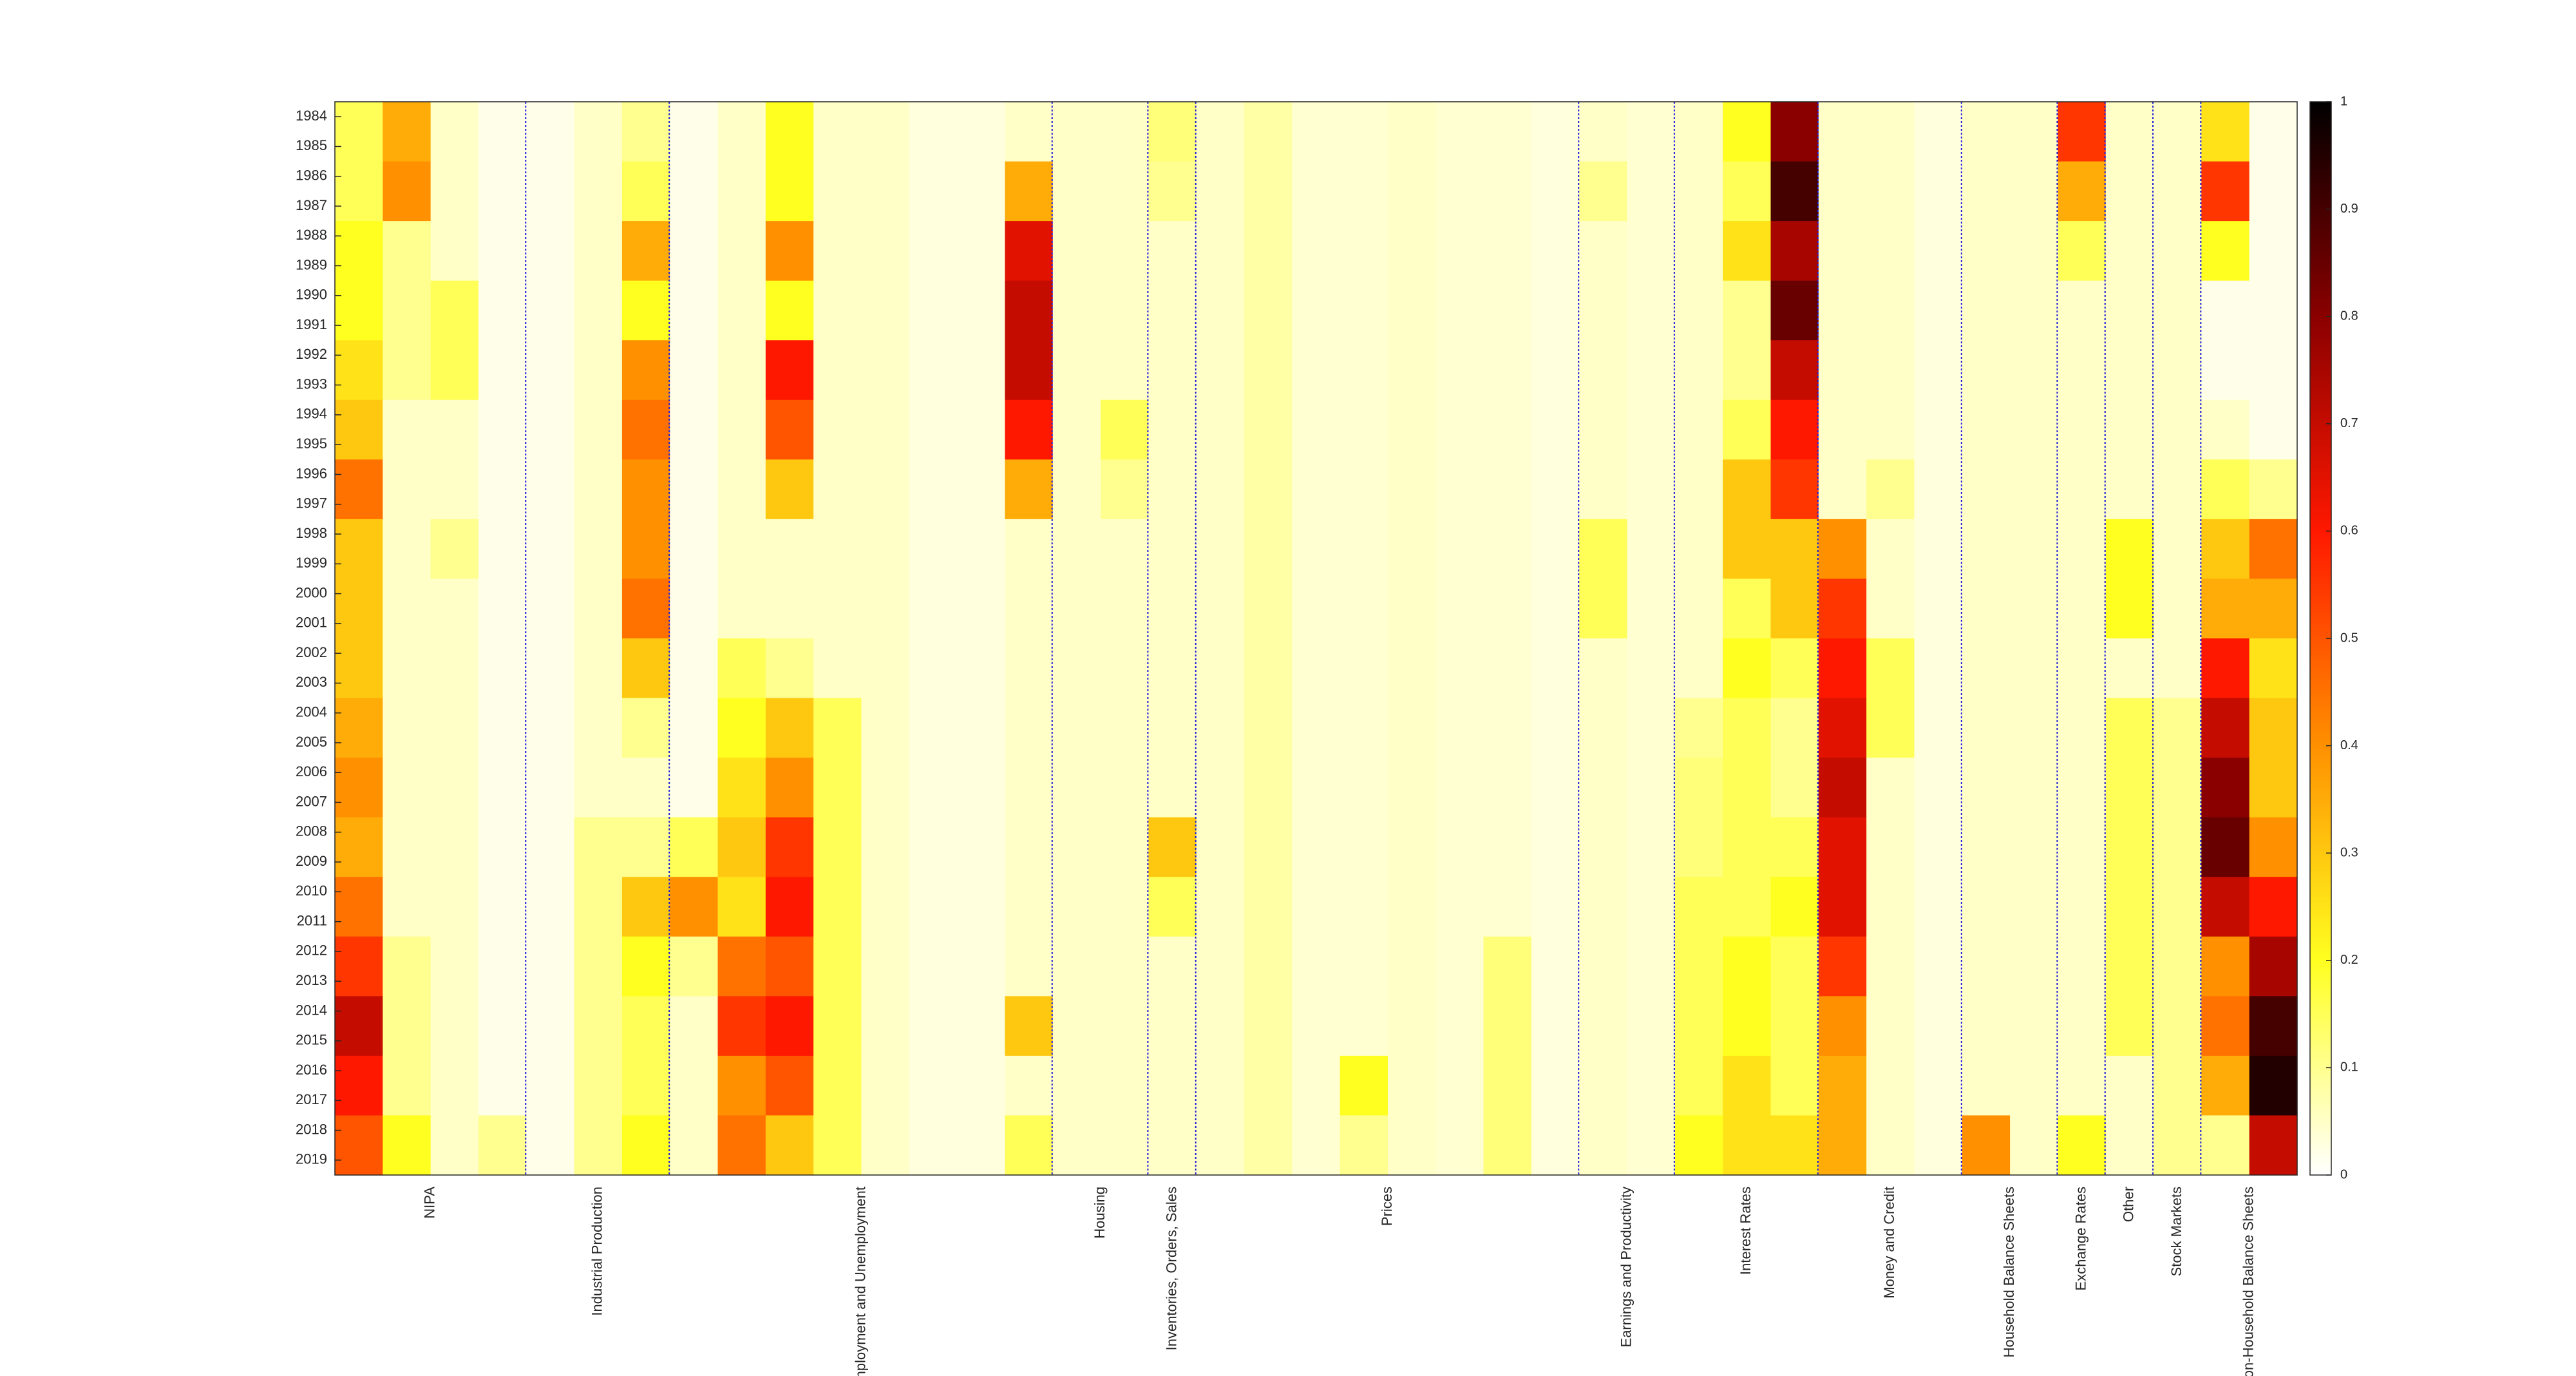 The height and width of the screenshot is (1376, 2576). I want to click on colorbar-tick-label: 0.5, so click(2349, 638).